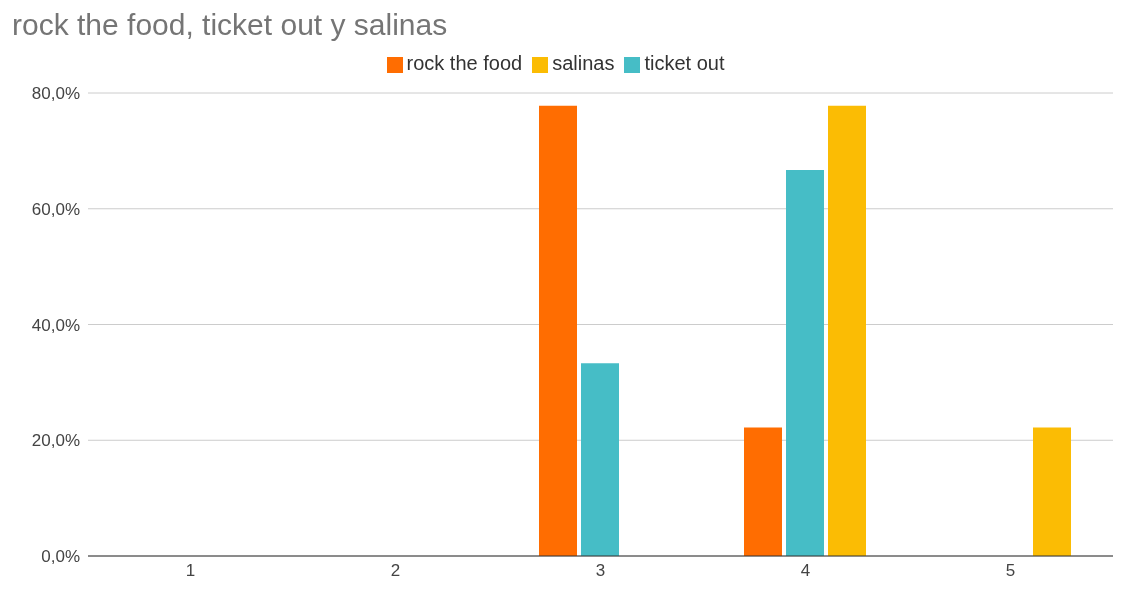  I want to click on y-tick-label: 0,0%, so click(60, 557).